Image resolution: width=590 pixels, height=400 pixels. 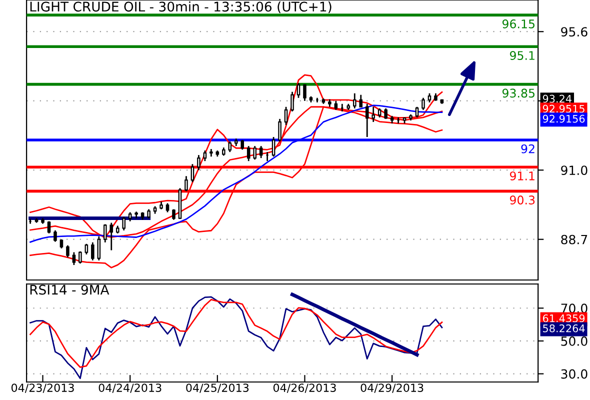 I want to click on text: 92.9156, so click(x=563, y=118).